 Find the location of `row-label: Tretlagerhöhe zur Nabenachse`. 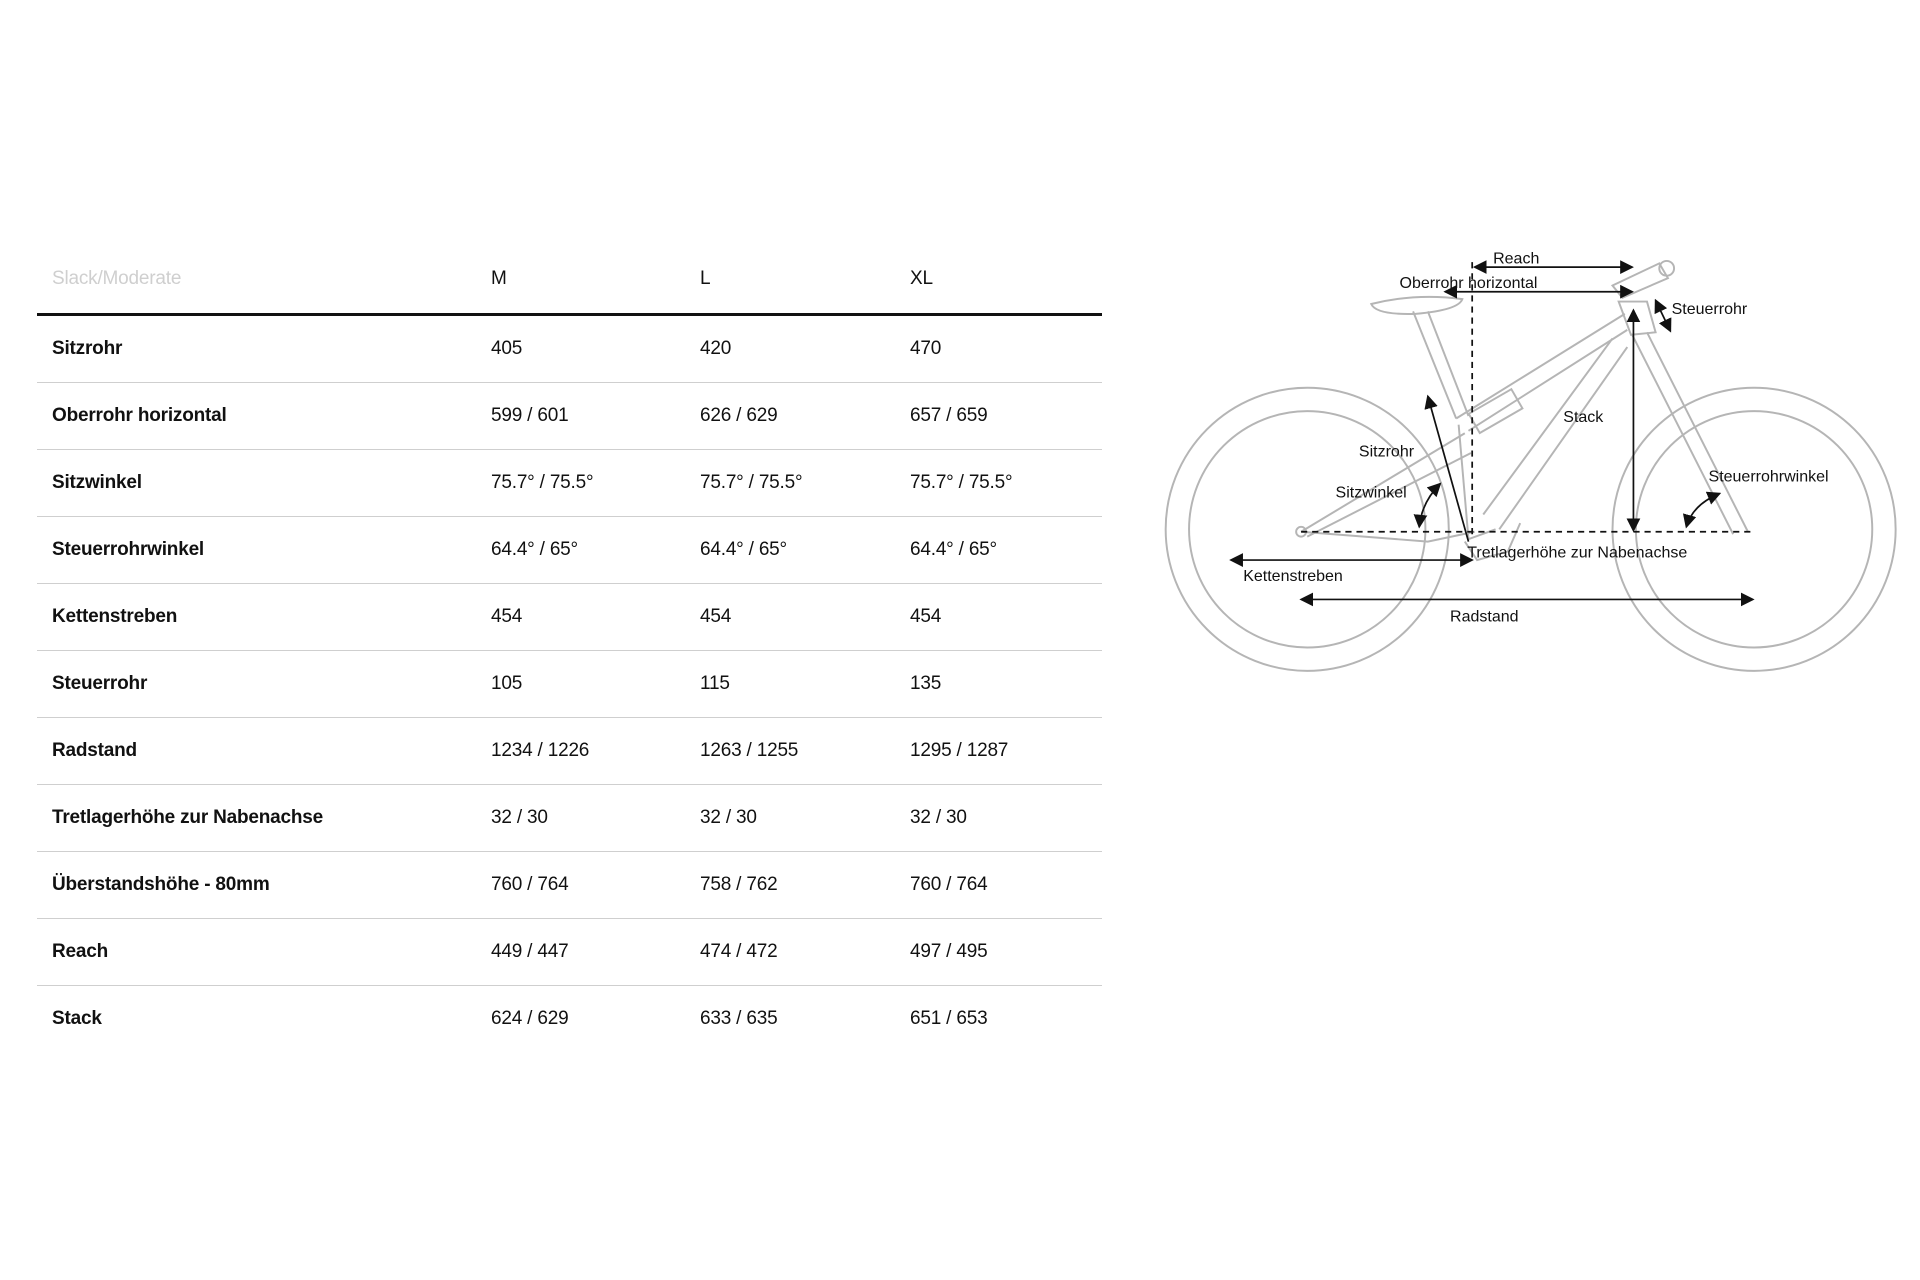

row-label: Tretlagerhöhe zur Nabenachse is located at coordinates (188, 817).